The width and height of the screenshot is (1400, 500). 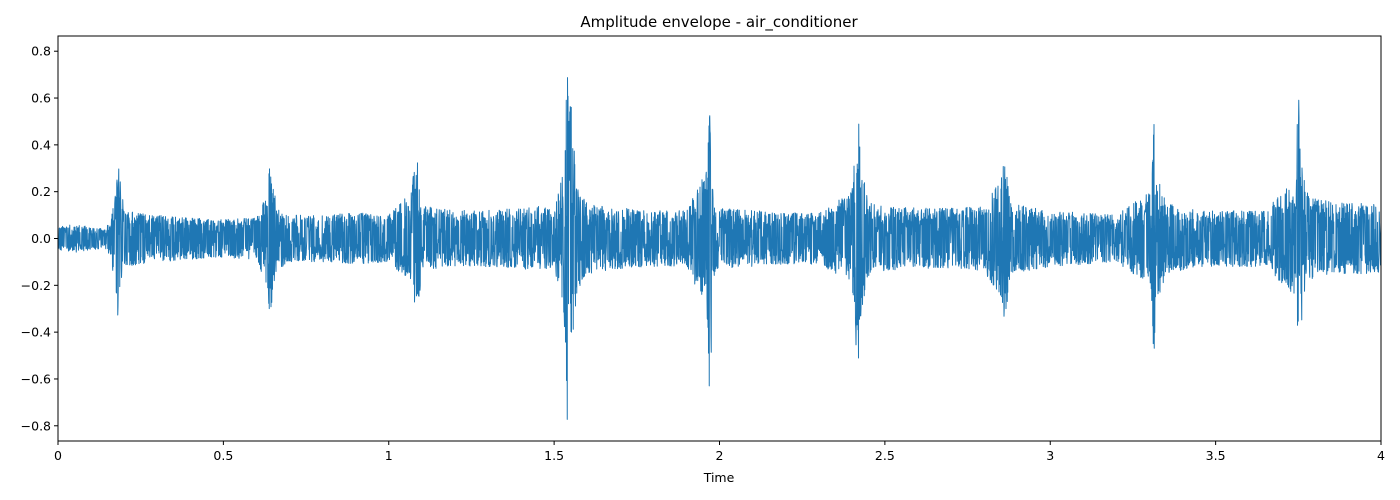 I want to click on y-tick-label: −0.4, so click(x=36, y=332).